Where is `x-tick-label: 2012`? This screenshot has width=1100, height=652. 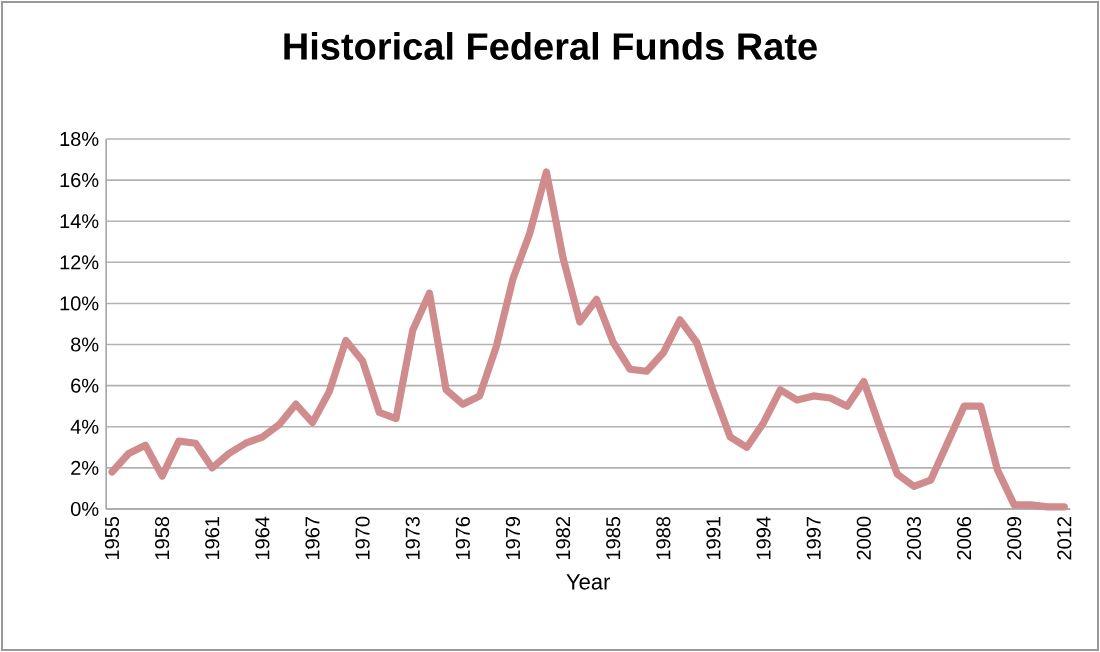 x-tick-label: 2012 is located at coordinates (1064, 538).